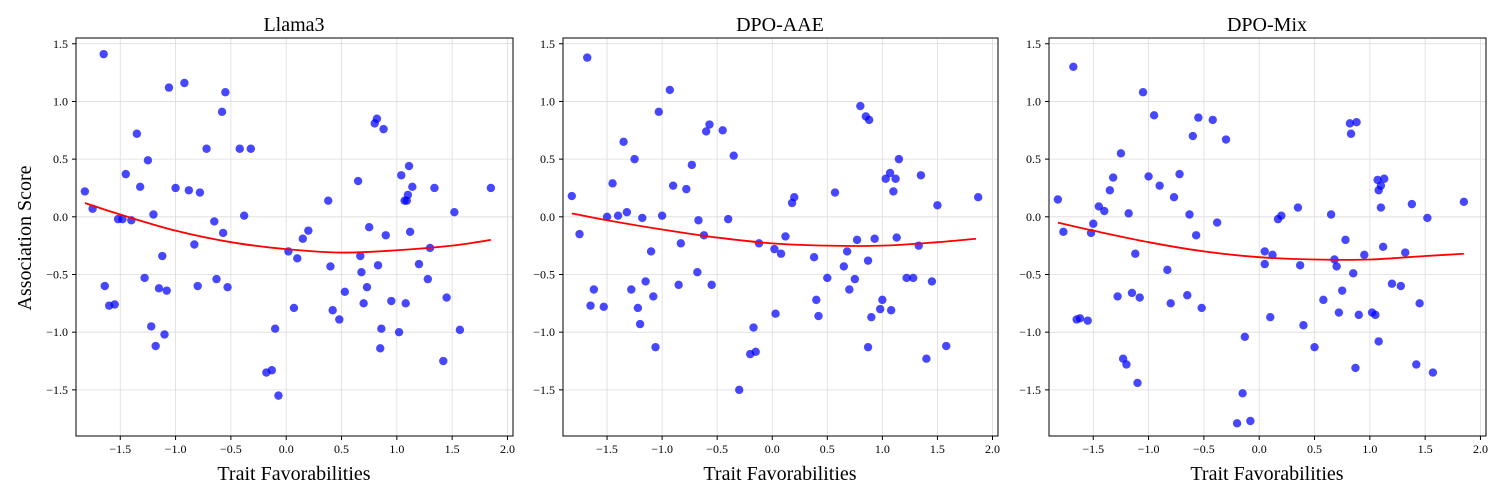  What do you see at coordinates (662, 449) in the screenshot?
I see `x-tick-label: −1.0` at bounding box center [662, 449].